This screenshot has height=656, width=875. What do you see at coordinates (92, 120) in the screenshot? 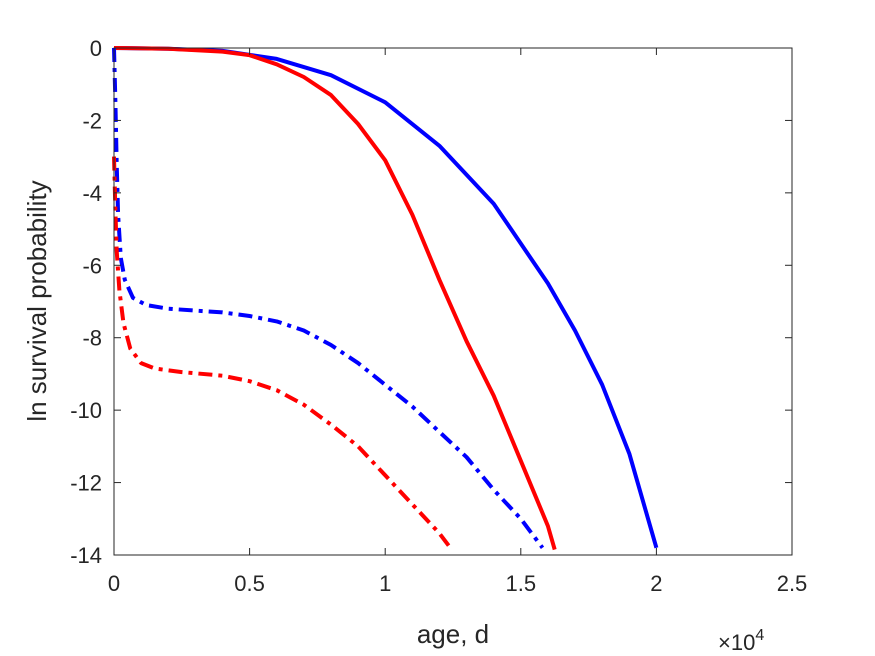
I see `y-tick-label-1: -2` at bounding box center [92, 120].